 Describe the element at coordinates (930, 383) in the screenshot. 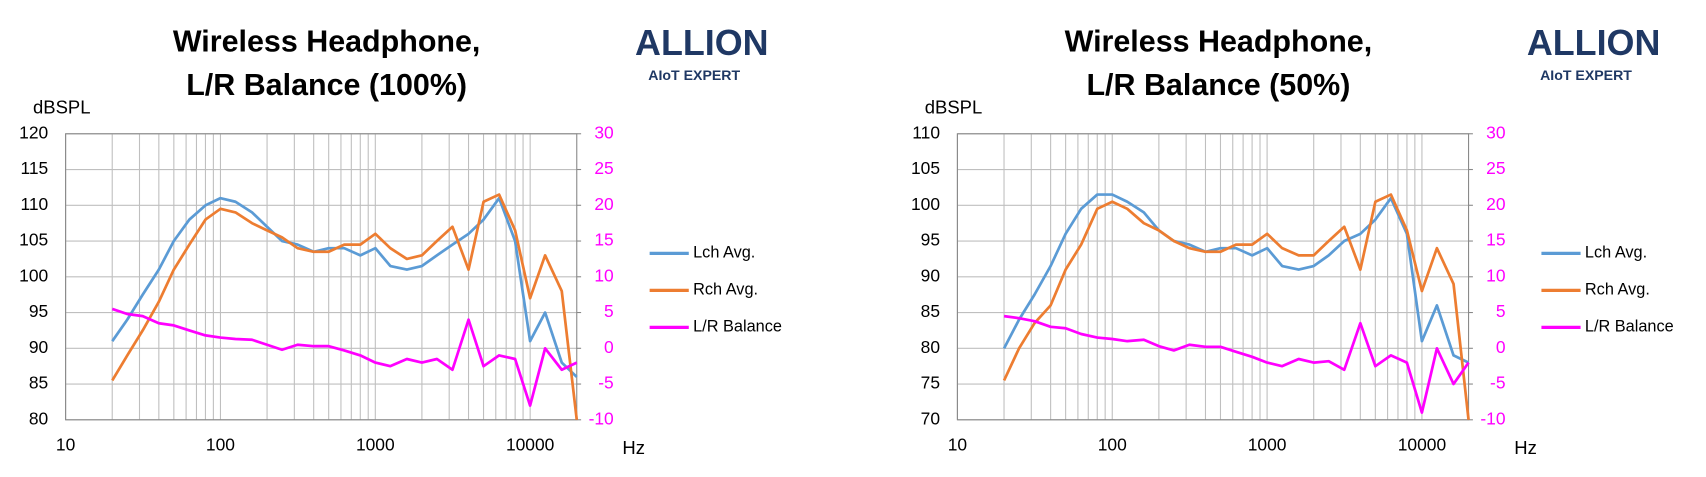

I see `y-tick-label: 75` at that location.